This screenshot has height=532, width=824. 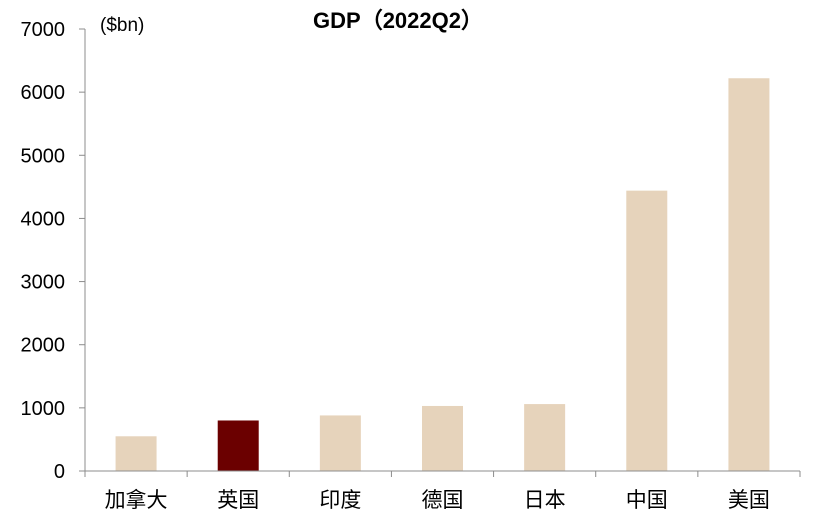 I want to click on x-category-label: 加拿大, so click(x=136, y=500).